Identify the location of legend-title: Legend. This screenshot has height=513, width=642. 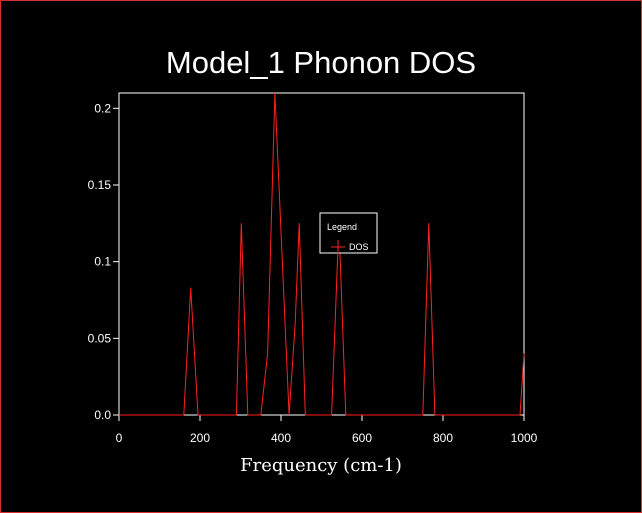
(342, 227).